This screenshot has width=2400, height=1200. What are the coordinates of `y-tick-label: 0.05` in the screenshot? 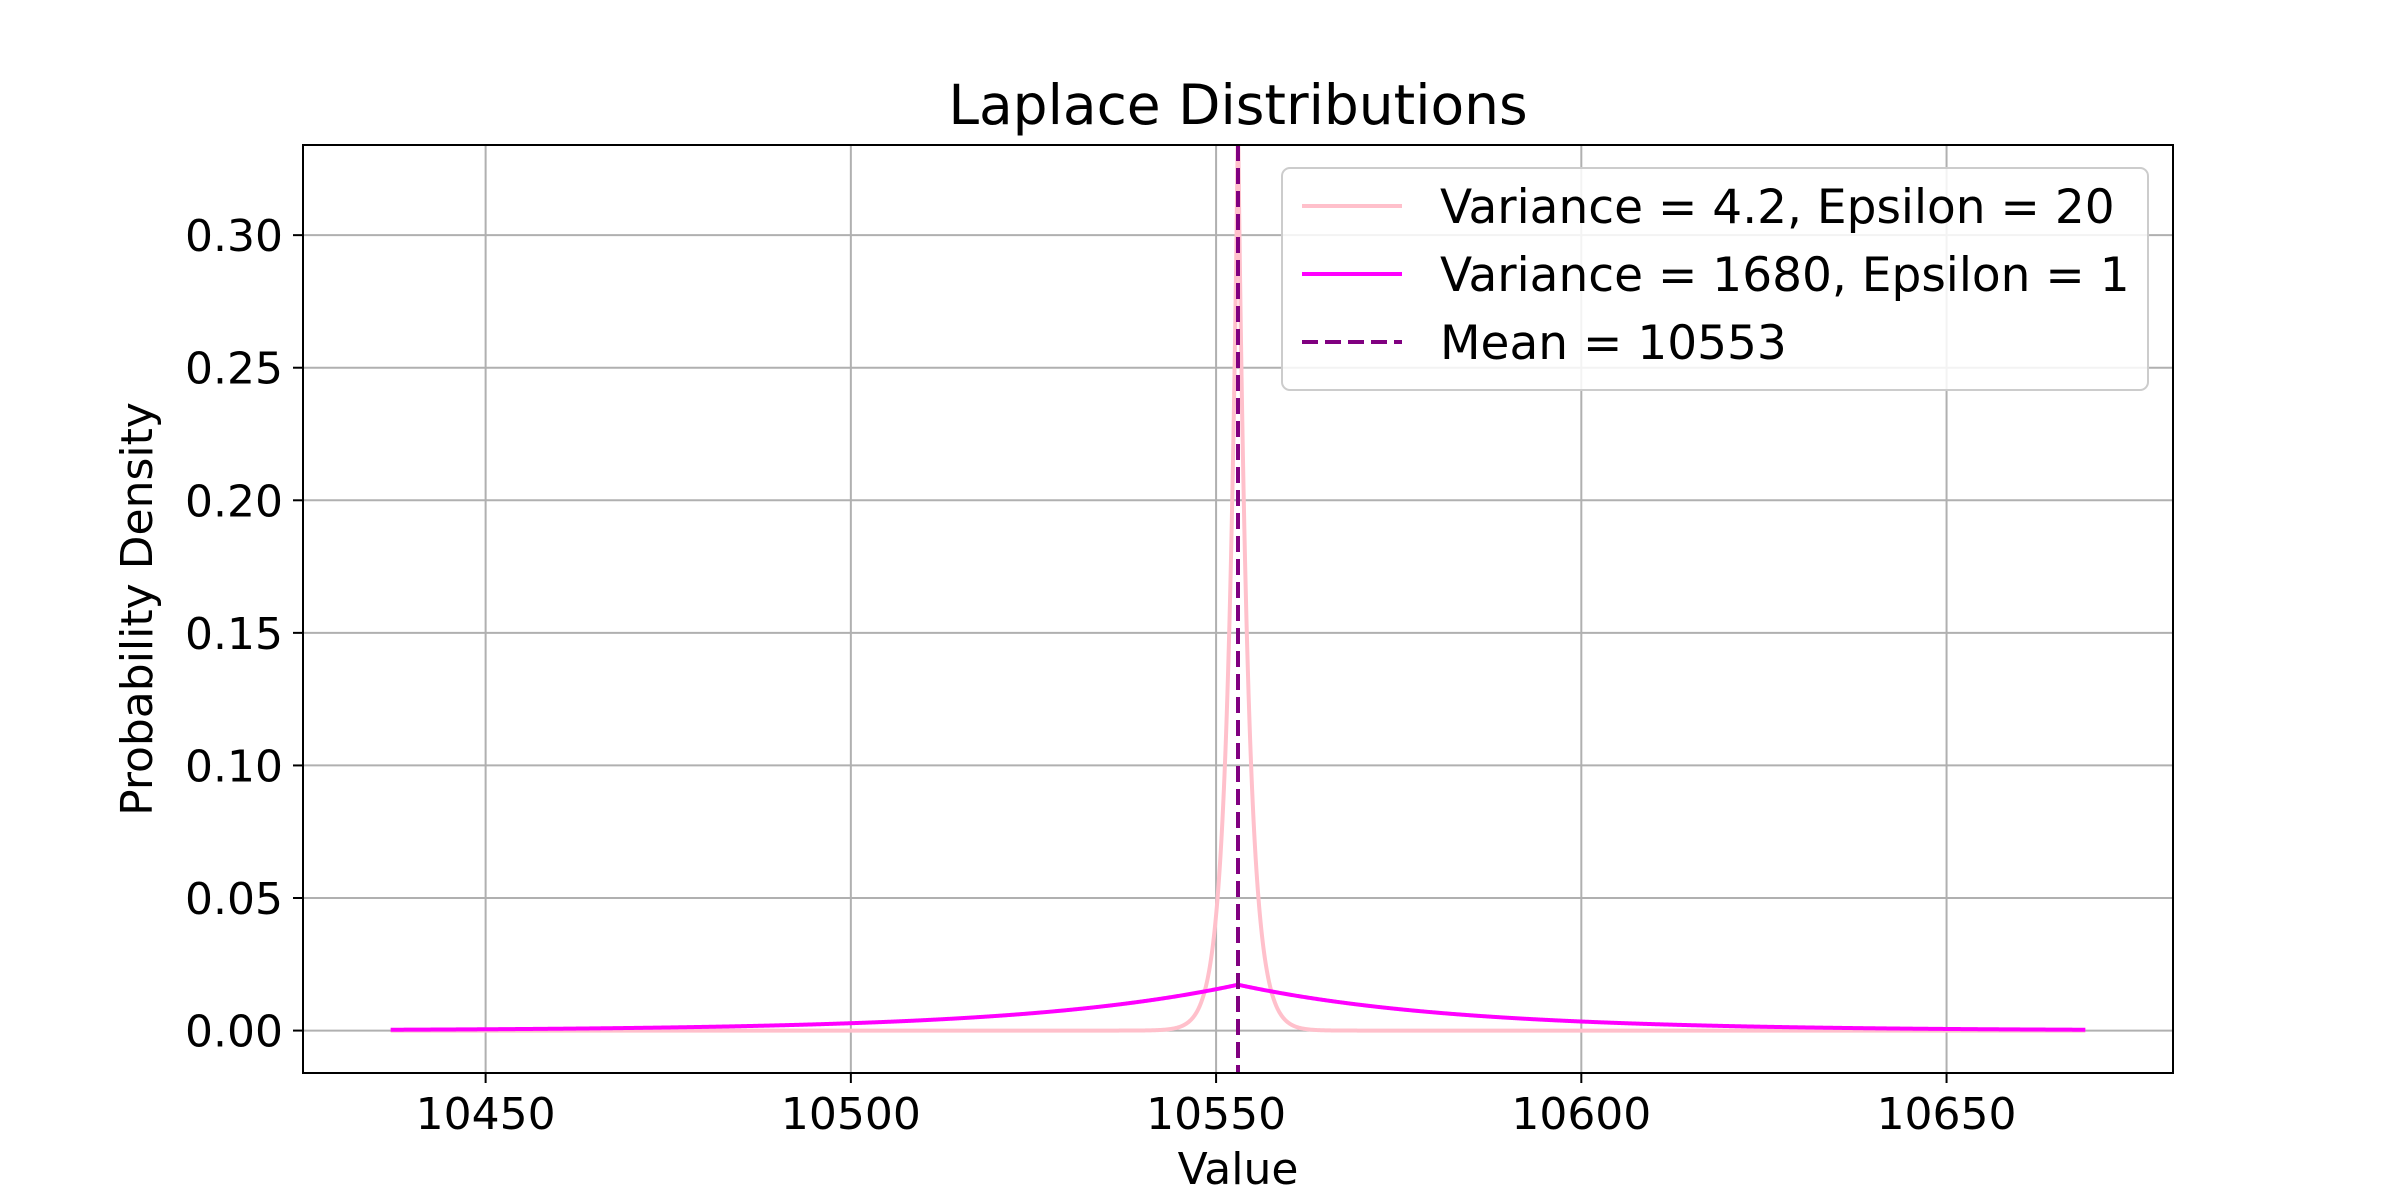 It's located at (234, 899).